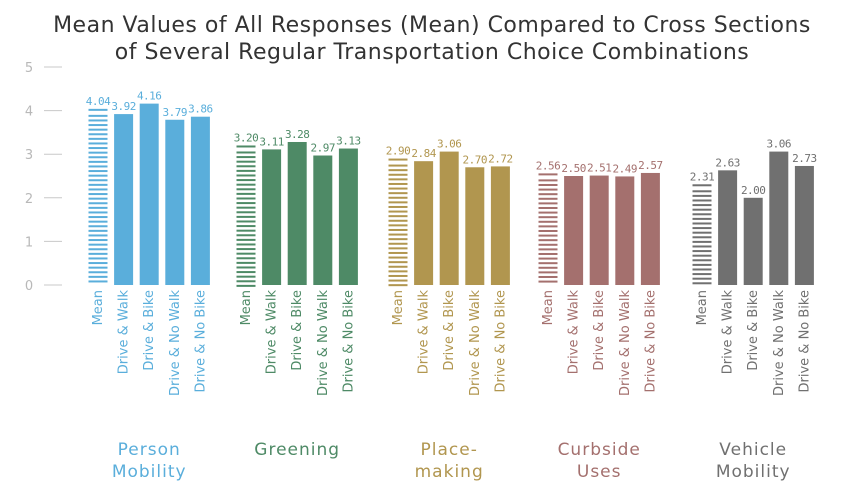  Describe the element at coordinates (804, 158) in the screenshot. I see `data-label: 2.73` at that location.